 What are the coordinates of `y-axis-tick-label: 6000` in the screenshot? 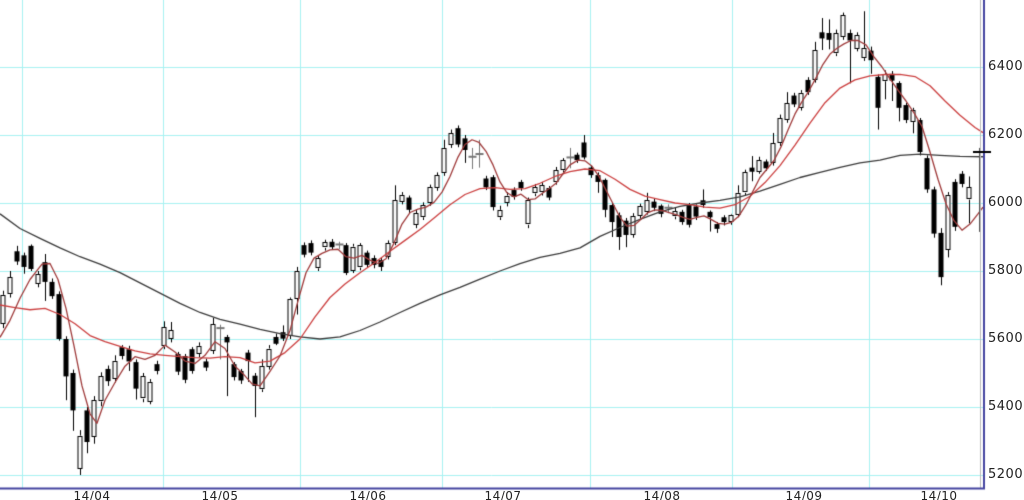 It's located at (1006, 202).